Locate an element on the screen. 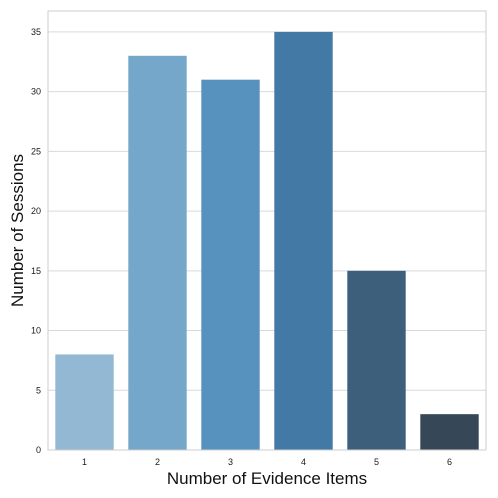 The height and width of the screenshot is (498, 498). x-tick-label: 4 is located at coordinates (303, 462).